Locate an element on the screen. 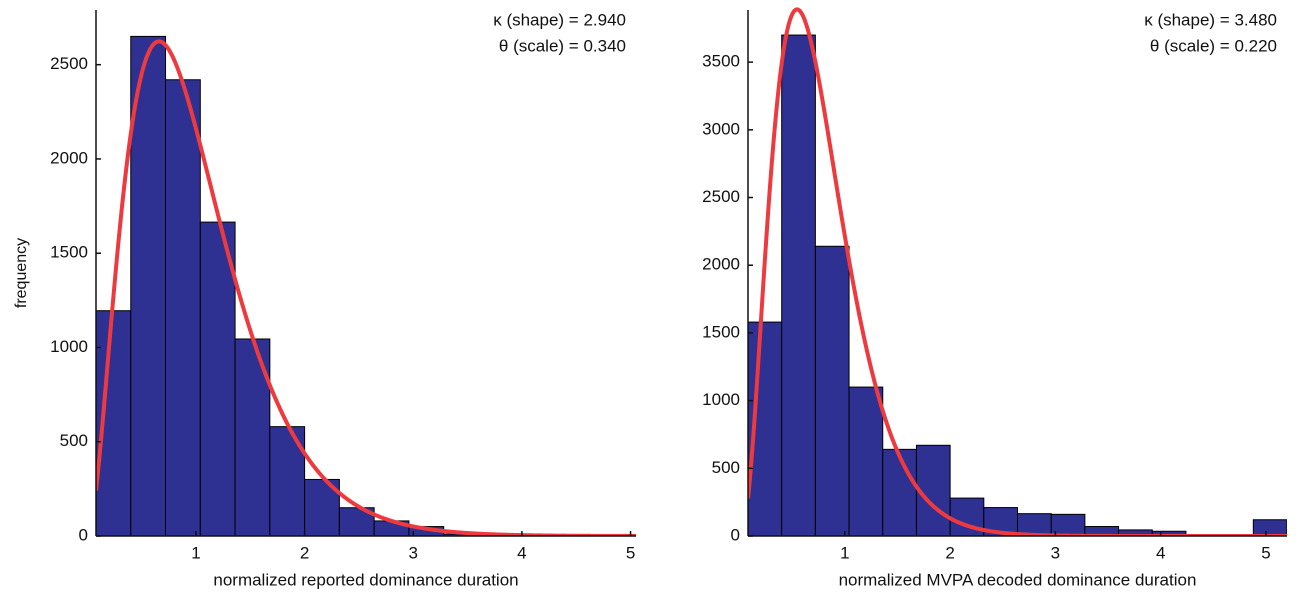 Image resolution: width=1302 pixels, height=594 pixels. y-tick-label: 3500 is located at coordinates (721, 61).